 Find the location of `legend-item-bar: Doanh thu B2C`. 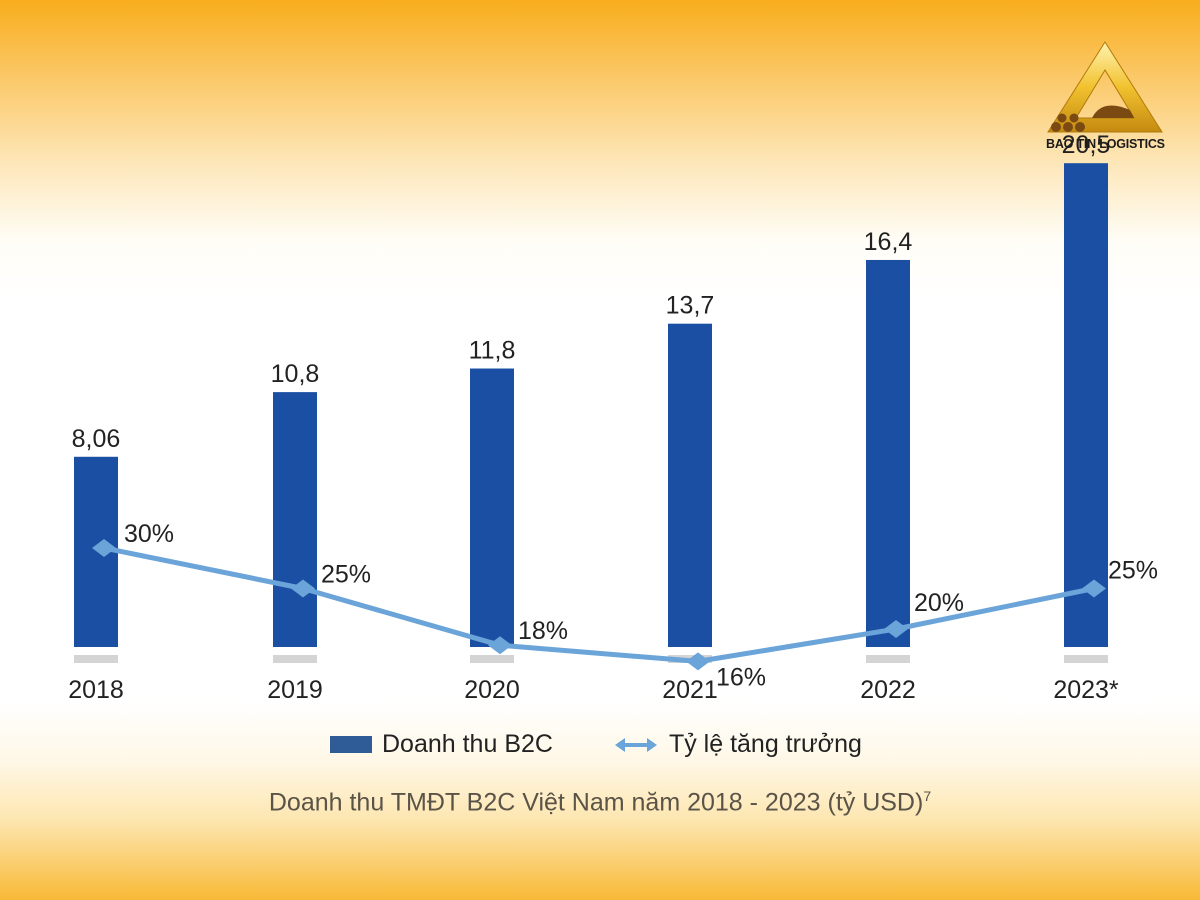

legend-item-bar: Doanh thu B2C is located at coordinates (441, 744).